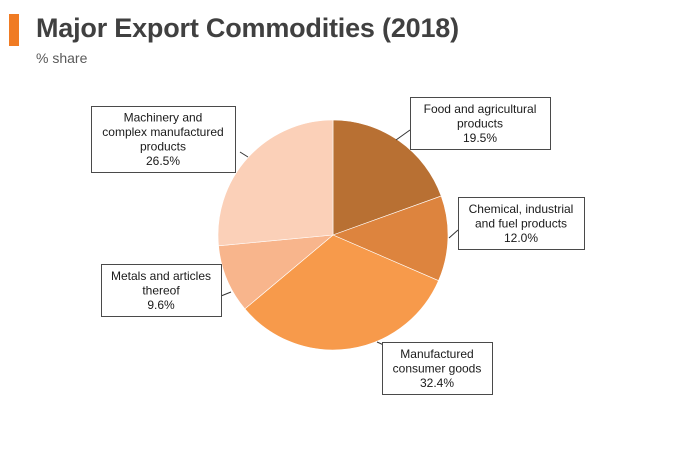 The image size is (700, 450). Describe the element at coordinates (437, 383) in the screenshot. I see `slice-value-label: 32.4%` at that location.